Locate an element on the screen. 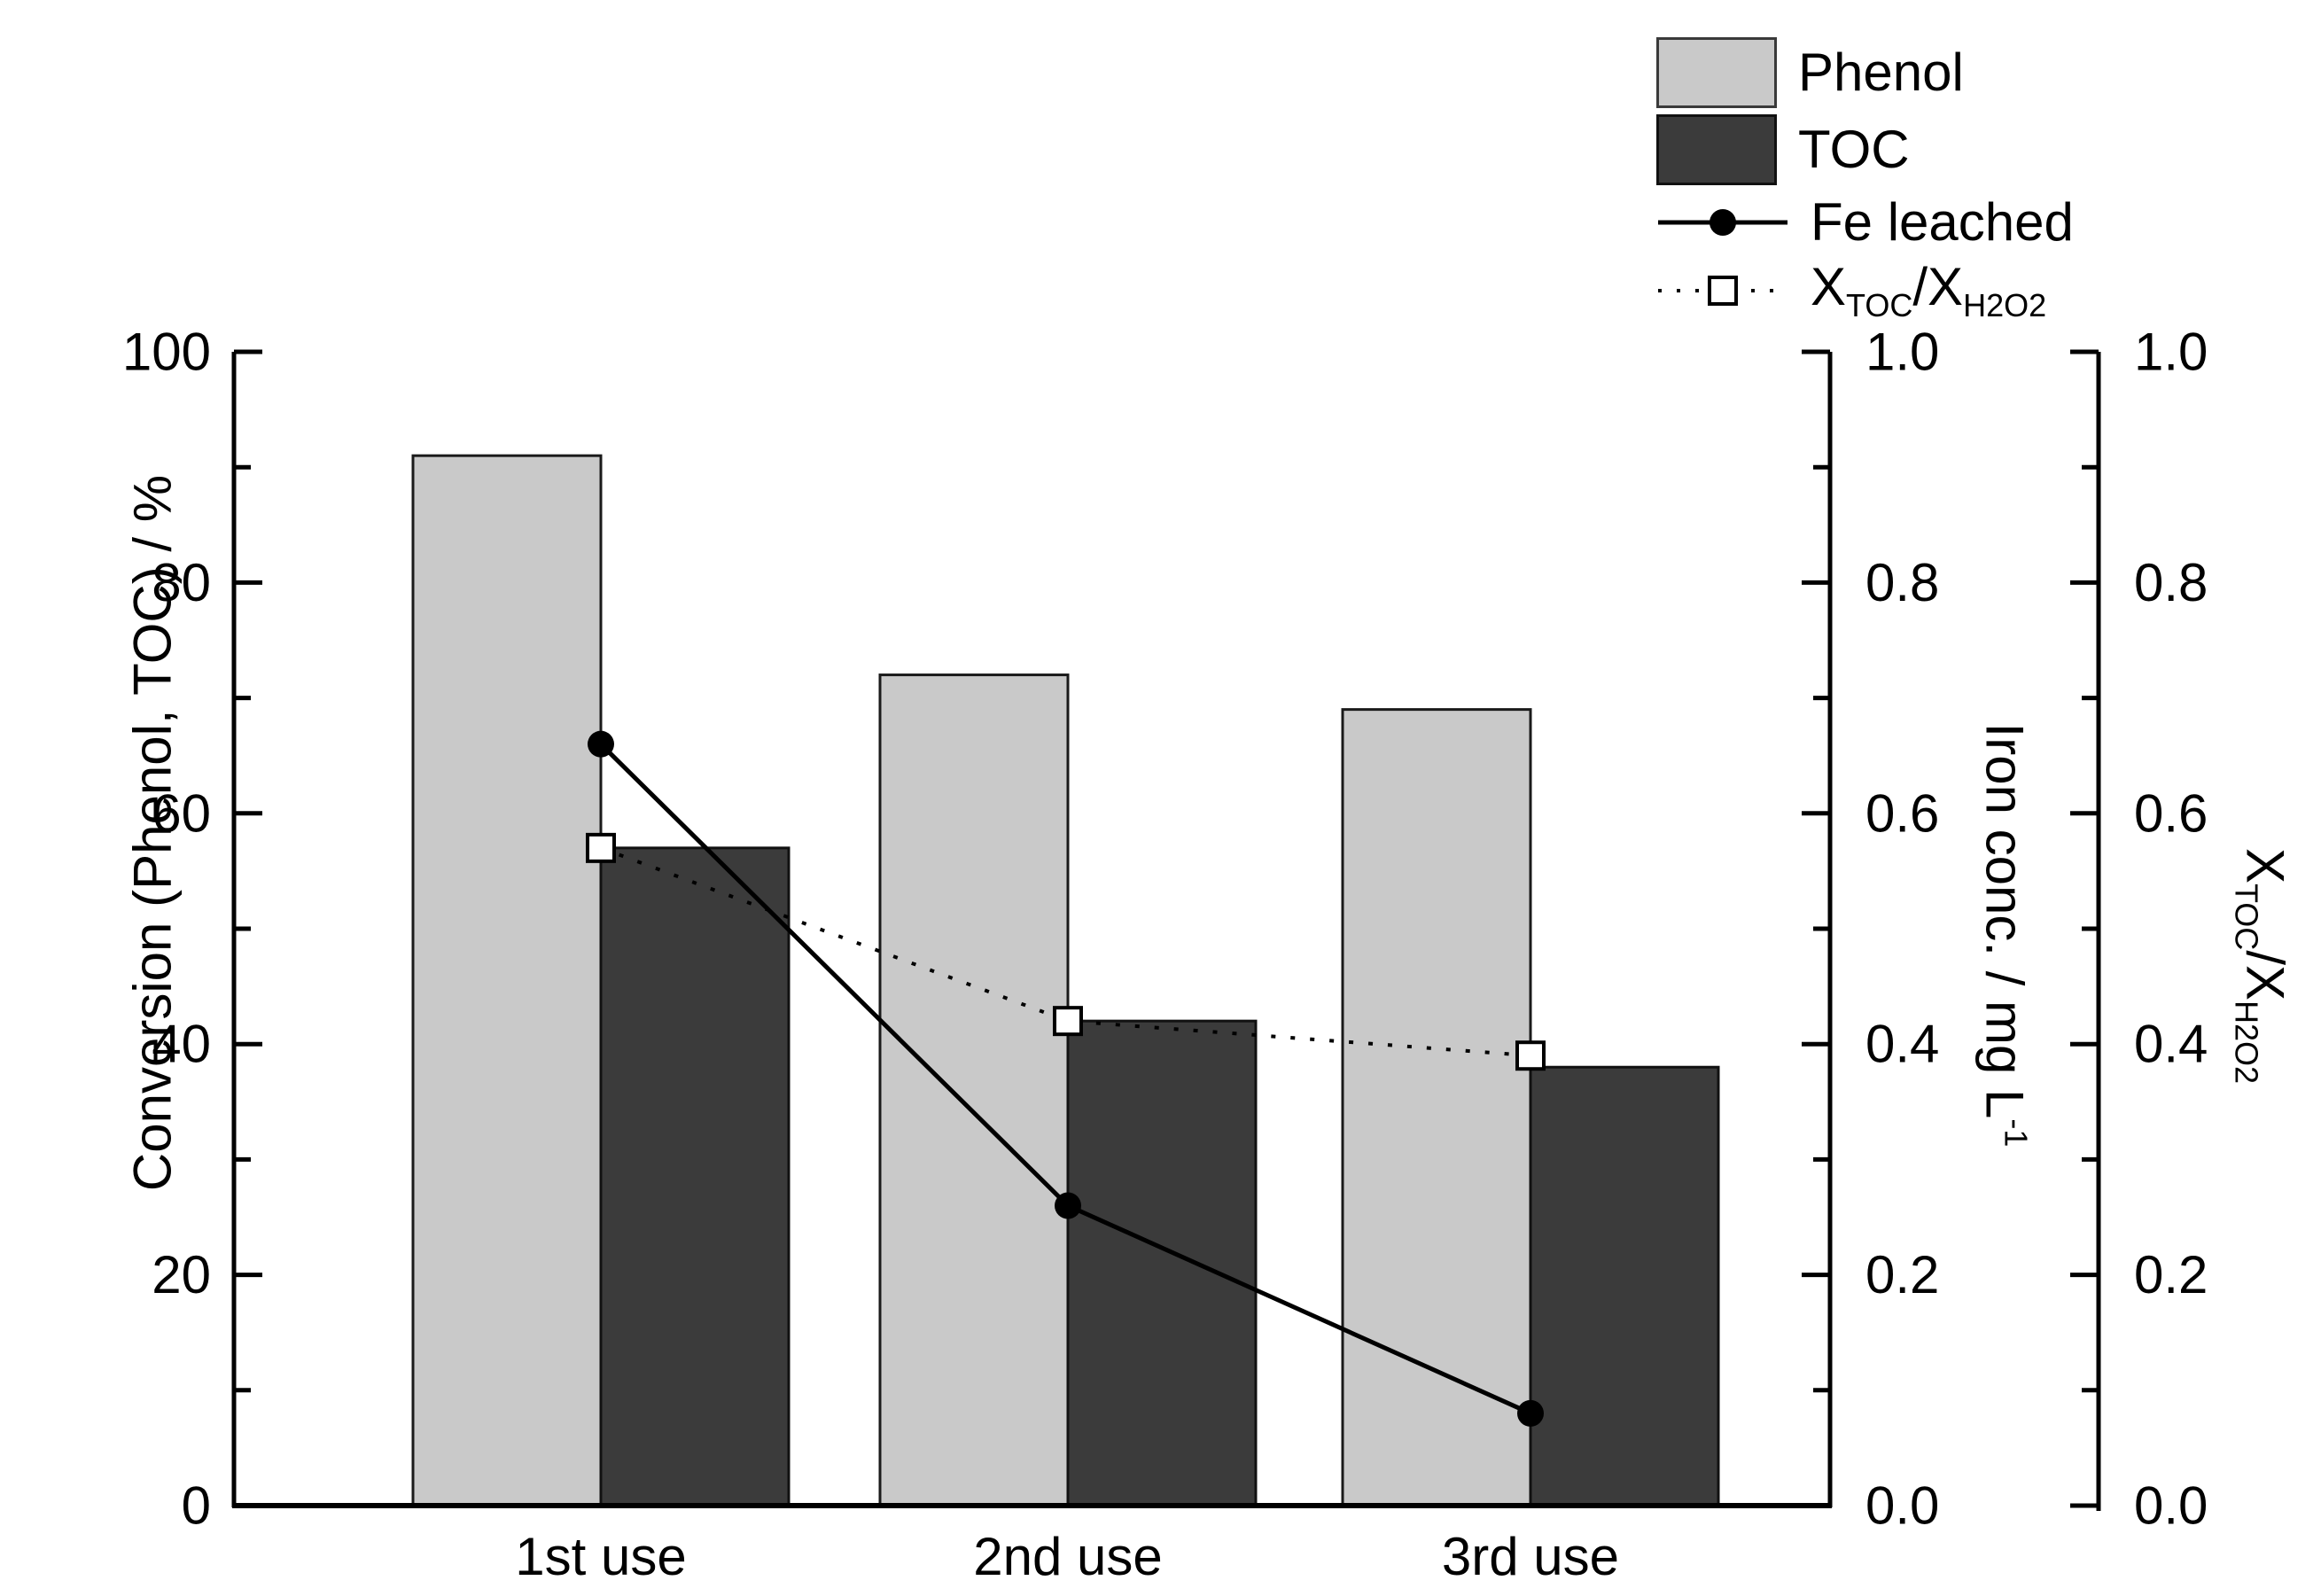  left-axis-tick-label: 100 is located at coordinates (166, 352).